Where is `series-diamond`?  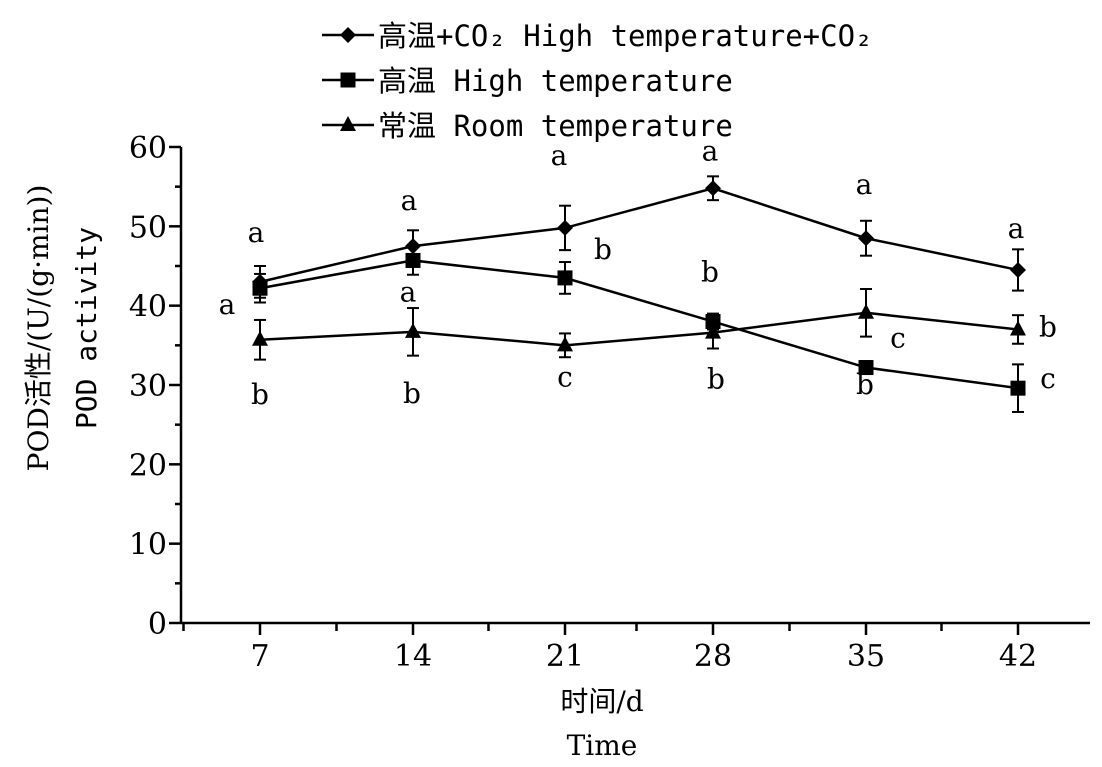 series-diamond is located at coordinates (639, 237).